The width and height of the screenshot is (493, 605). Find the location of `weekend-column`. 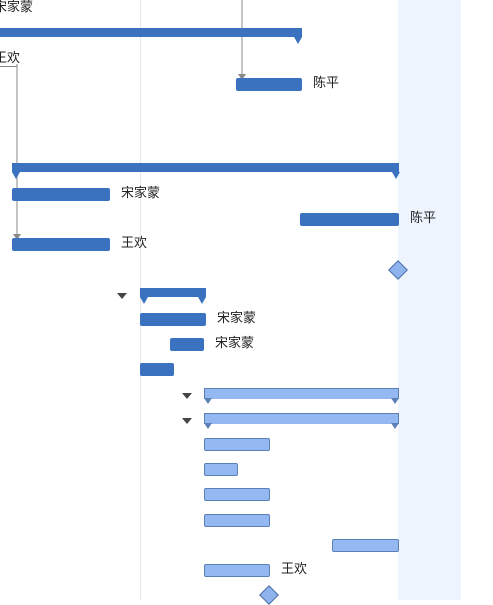

weekend-column is located at coordinates (429, 300).